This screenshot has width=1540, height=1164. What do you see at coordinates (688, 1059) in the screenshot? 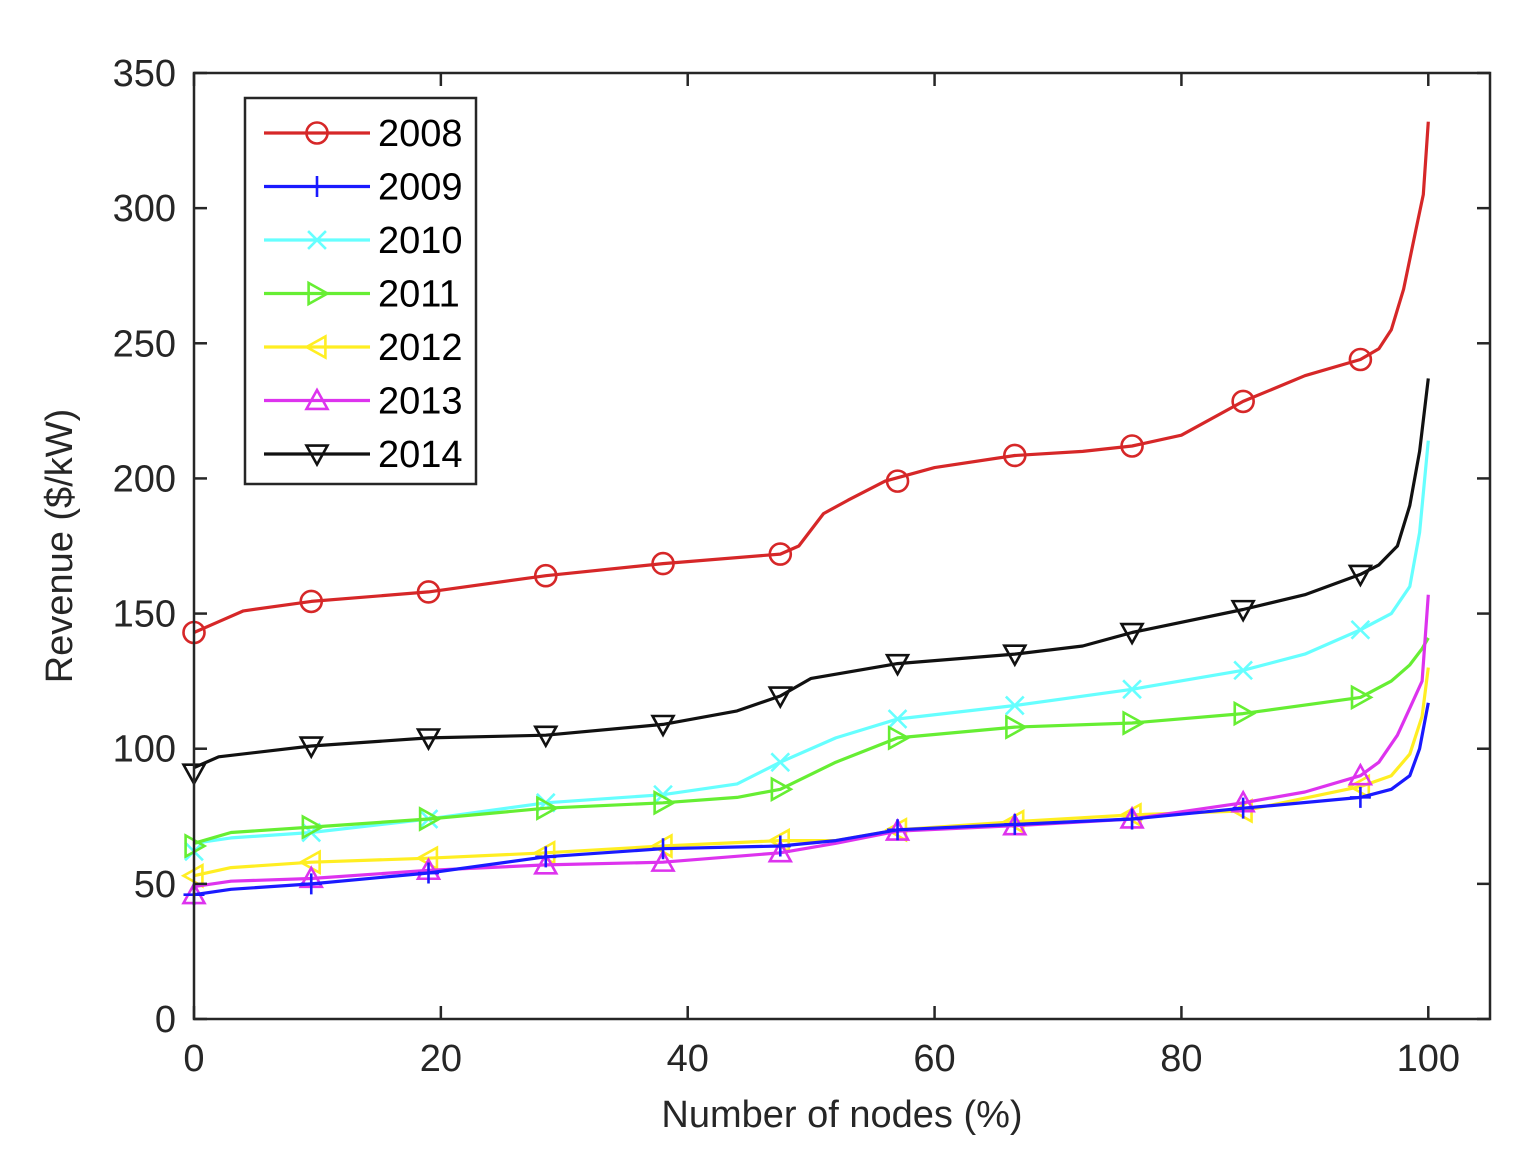
I see `x-tick-label: 40` at bounding box center [688, 1059].